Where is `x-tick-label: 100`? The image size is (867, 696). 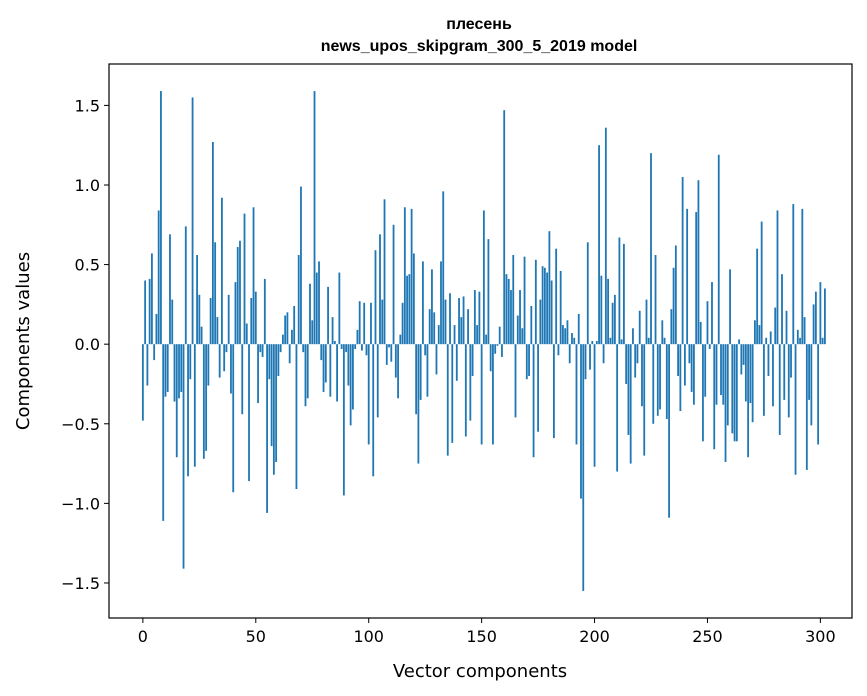 x-tick-label: 100 is located at coordinates (368, 636).